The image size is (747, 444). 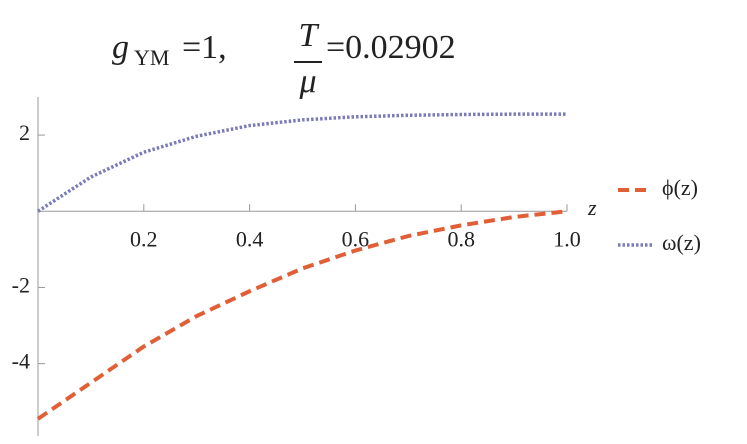 What do you see at coordinates (391, 47) in the screenshot?
I see `title-value: =0.02902` at bounding box center [391, 47].